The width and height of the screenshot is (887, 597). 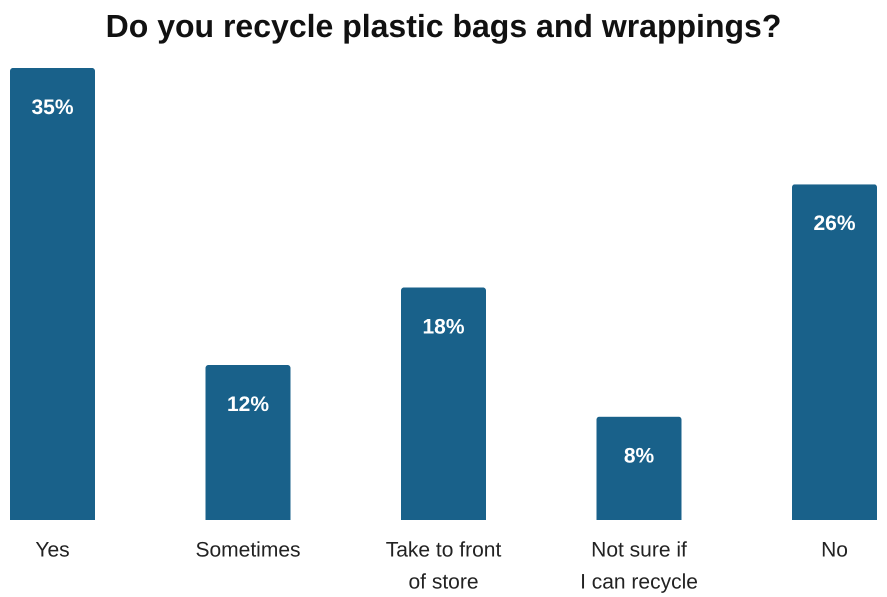 What do you see at coordinates (443, 327) in the screenshot?
I see `data-label: 18%` at bounding box center [443, 327].